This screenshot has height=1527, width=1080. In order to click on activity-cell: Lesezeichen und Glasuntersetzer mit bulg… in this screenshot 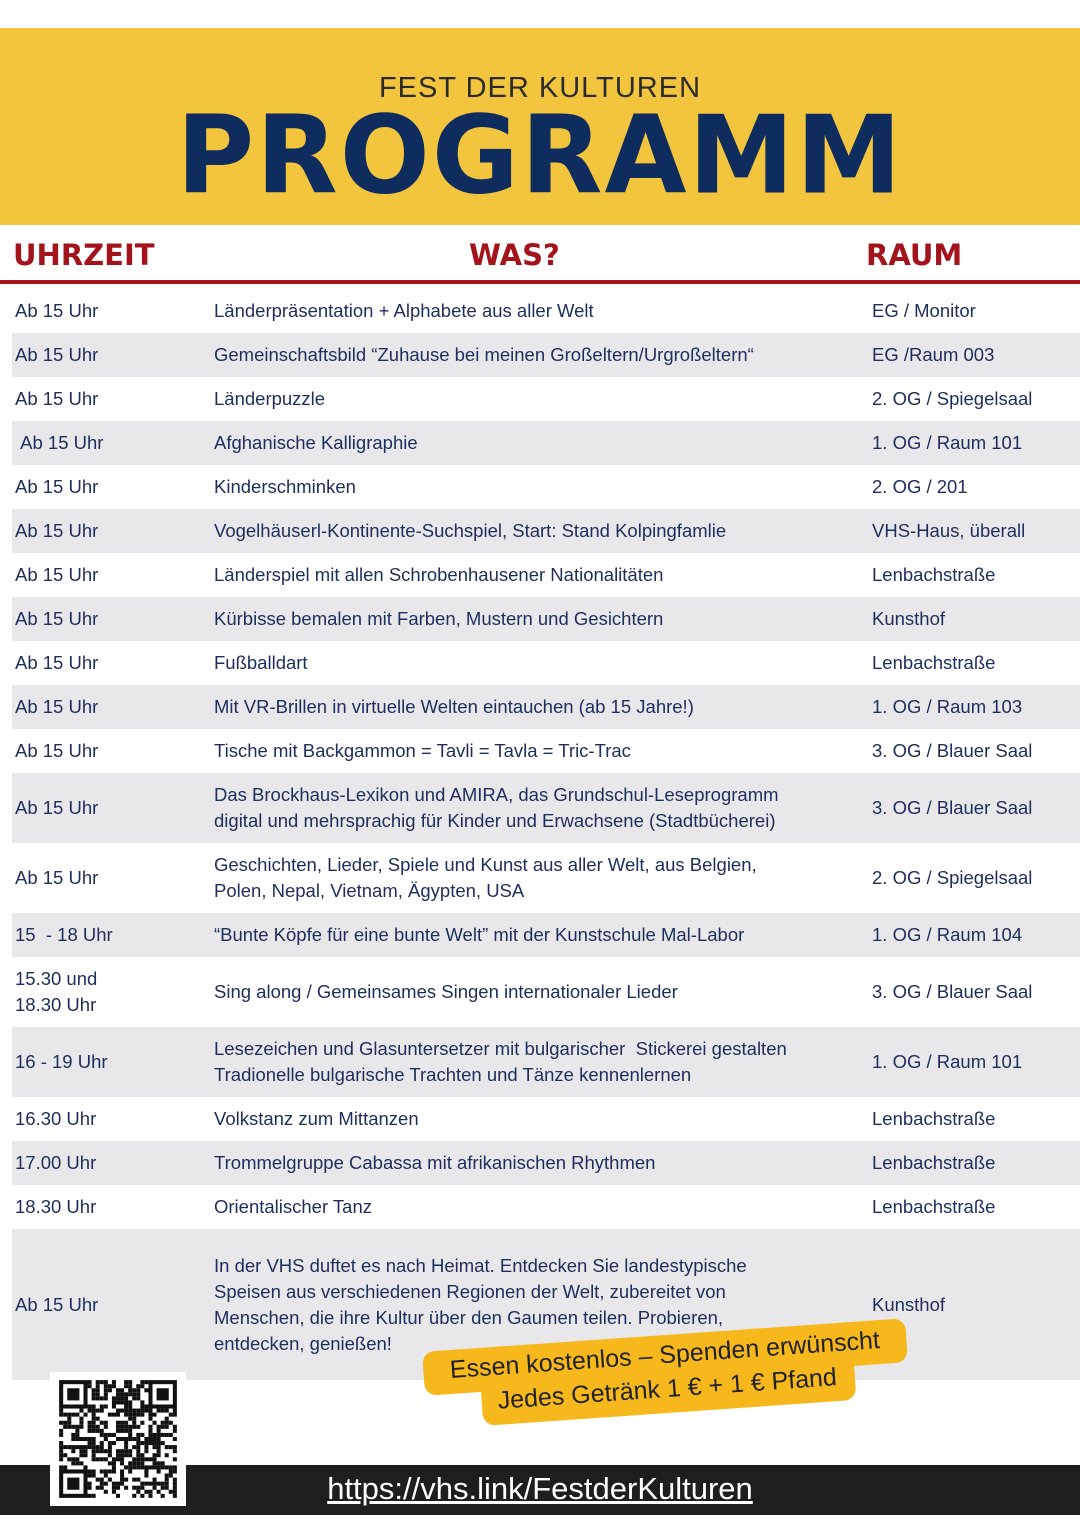, I will do `click(500, 1061)`.